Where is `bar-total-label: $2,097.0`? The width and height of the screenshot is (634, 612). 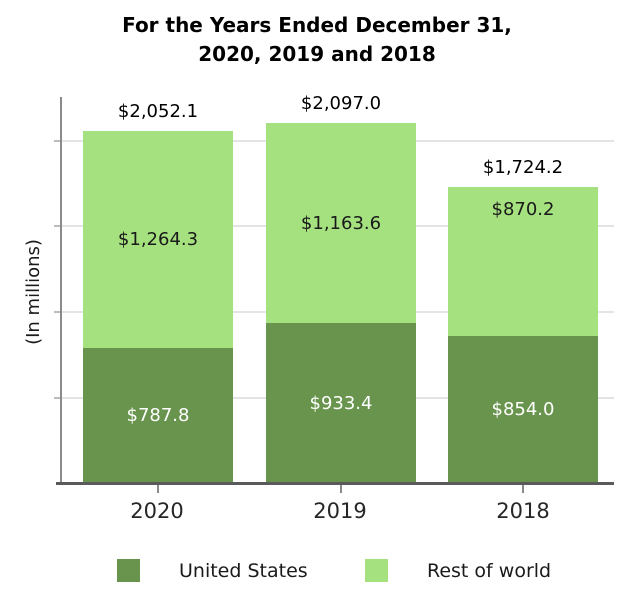
bar-total-label: $2,097.0 is located at coordinates (341, 103).